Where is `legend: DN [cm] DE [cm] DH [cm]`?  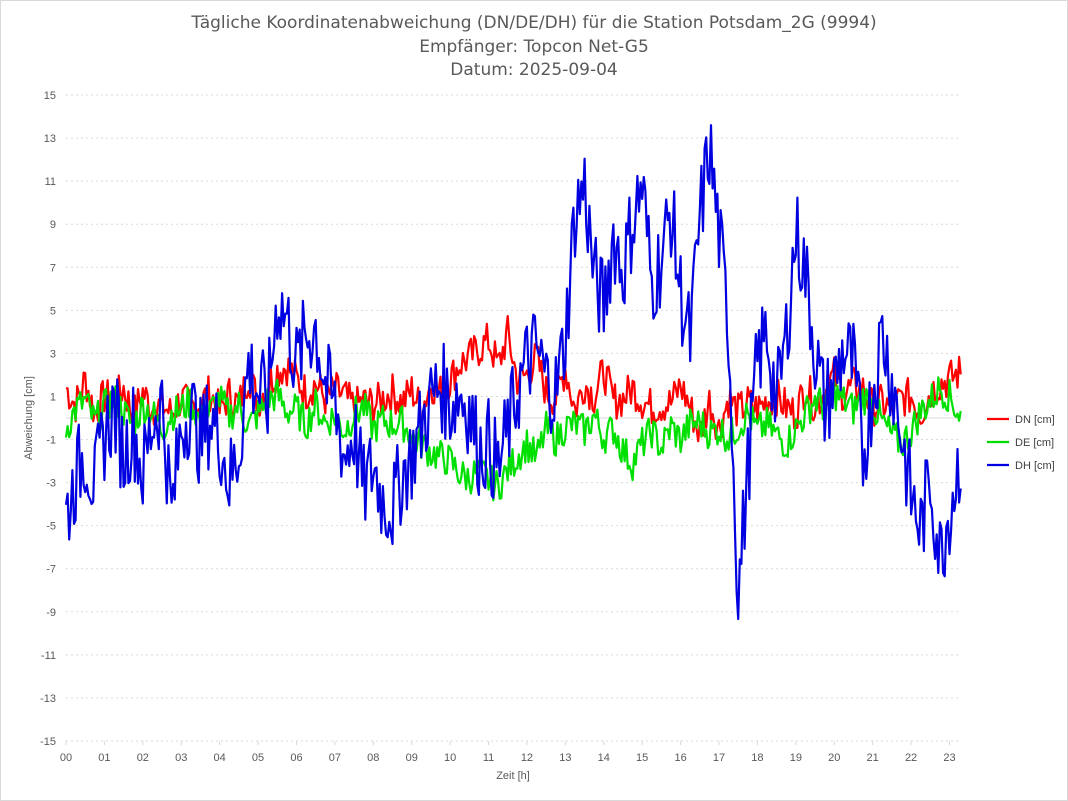
legend: DN [cm] DE [cm] DH [cm] is located at coordinates (1021, 443).